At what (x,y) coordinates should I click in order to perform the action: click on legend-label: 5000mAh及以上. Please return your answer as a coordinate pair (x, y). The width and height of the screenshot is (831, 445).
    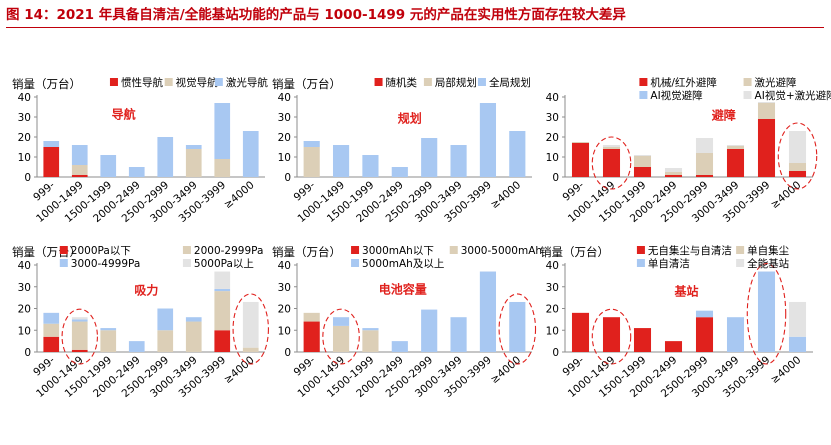
    Looking at the image, I should click on (403, 264).